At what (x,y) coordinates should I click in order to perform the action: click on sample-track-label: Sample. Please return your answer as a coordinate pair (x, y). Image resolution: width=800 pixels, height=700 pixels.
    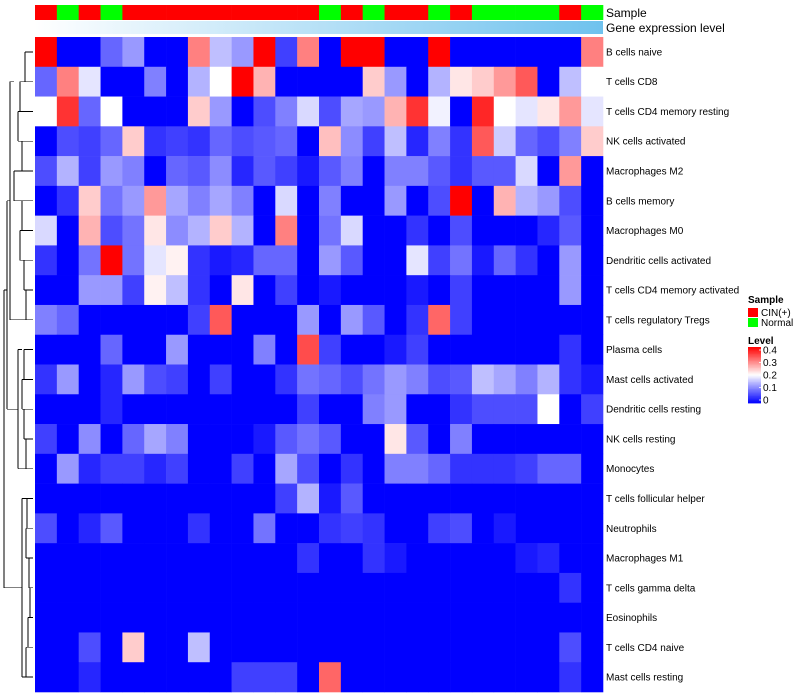
    Looking at the image, I should click on (626, 13).